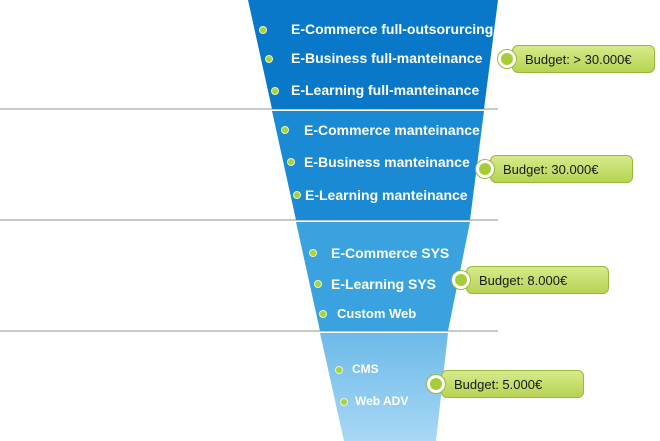 This screenshot has height=441, width=660. Describe the element at coordinates (377, 313) in the screenshot. I see `stage-3-item-3: Custom Web` at that location.